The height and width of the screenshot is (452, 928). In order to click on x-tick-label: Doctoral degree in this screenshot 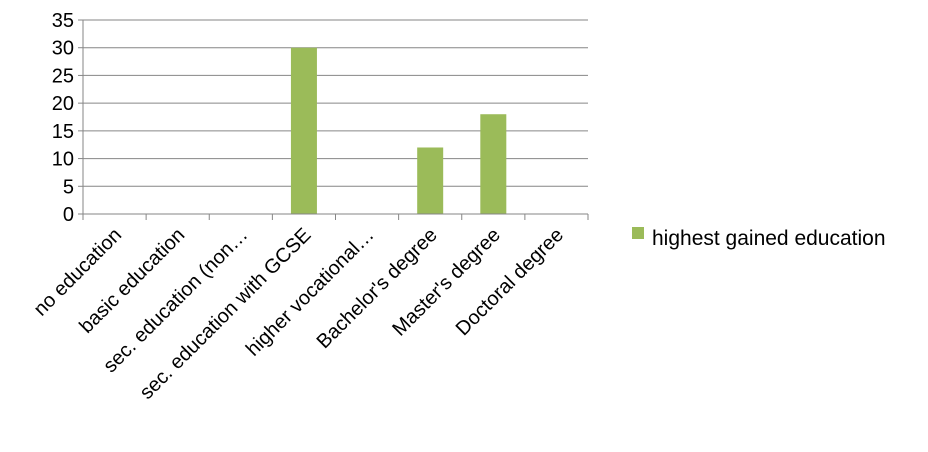, I will do `click(510, 282)`.